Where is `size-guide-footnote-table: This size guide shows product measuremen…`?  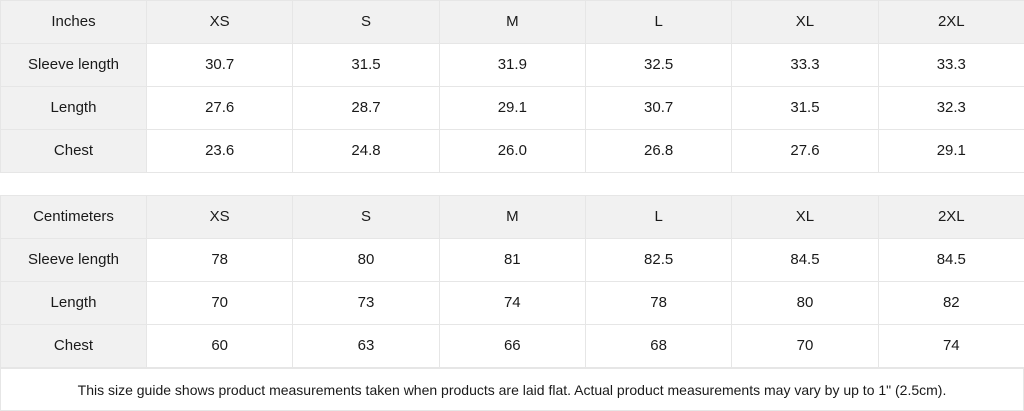 size-guide-footnote-table: This size guide shows product measuremen… is located at coordinates (512, 389).